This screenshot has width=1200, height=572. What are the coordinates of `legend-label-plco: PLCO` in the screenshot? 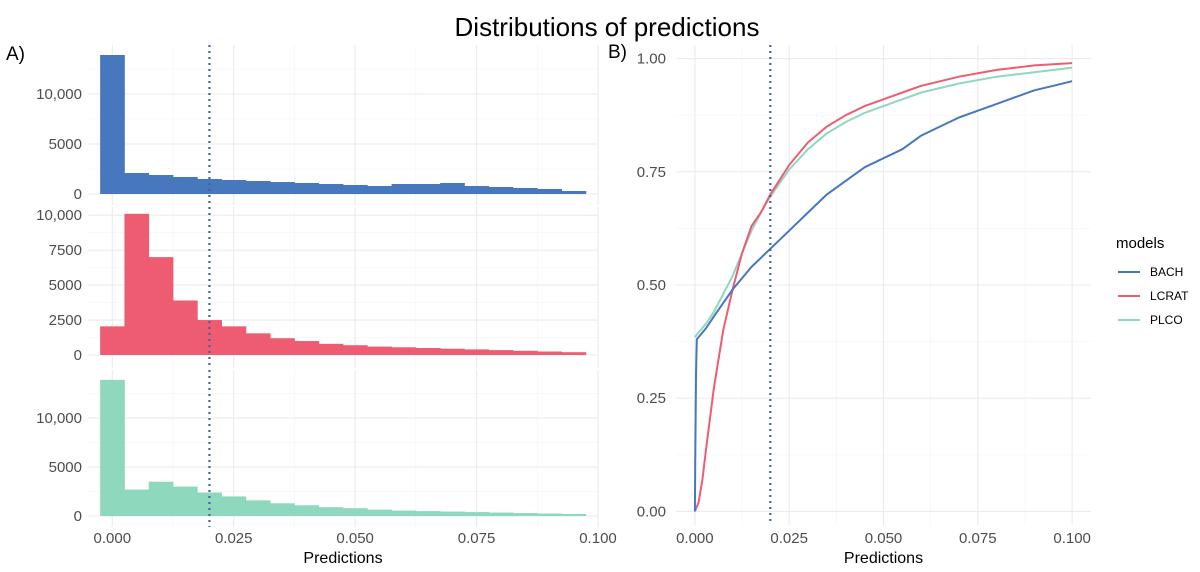 It's located at (1166, 320).